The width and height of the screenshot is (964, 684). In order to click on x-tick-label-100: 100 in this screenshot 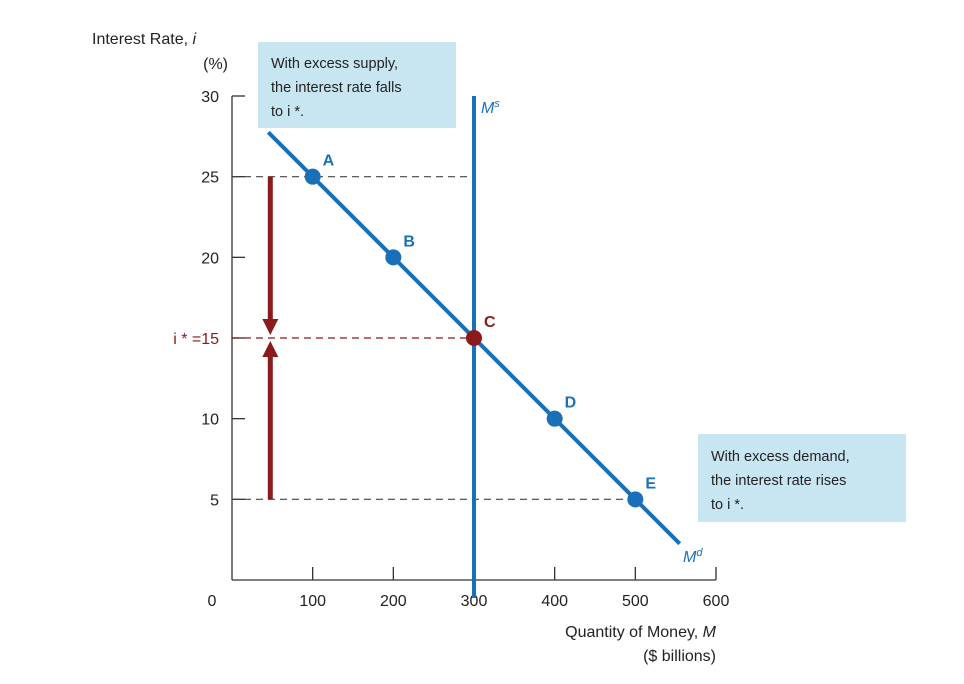, I will do `click(312, 601)`.